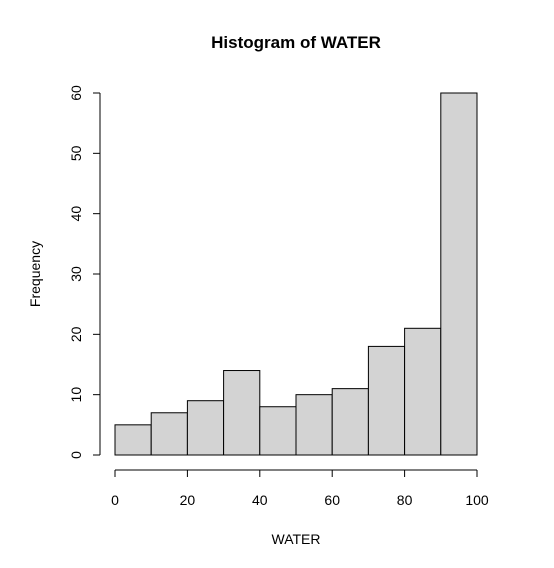  I want to click on y-tick-label: 20, so click(76, 334).